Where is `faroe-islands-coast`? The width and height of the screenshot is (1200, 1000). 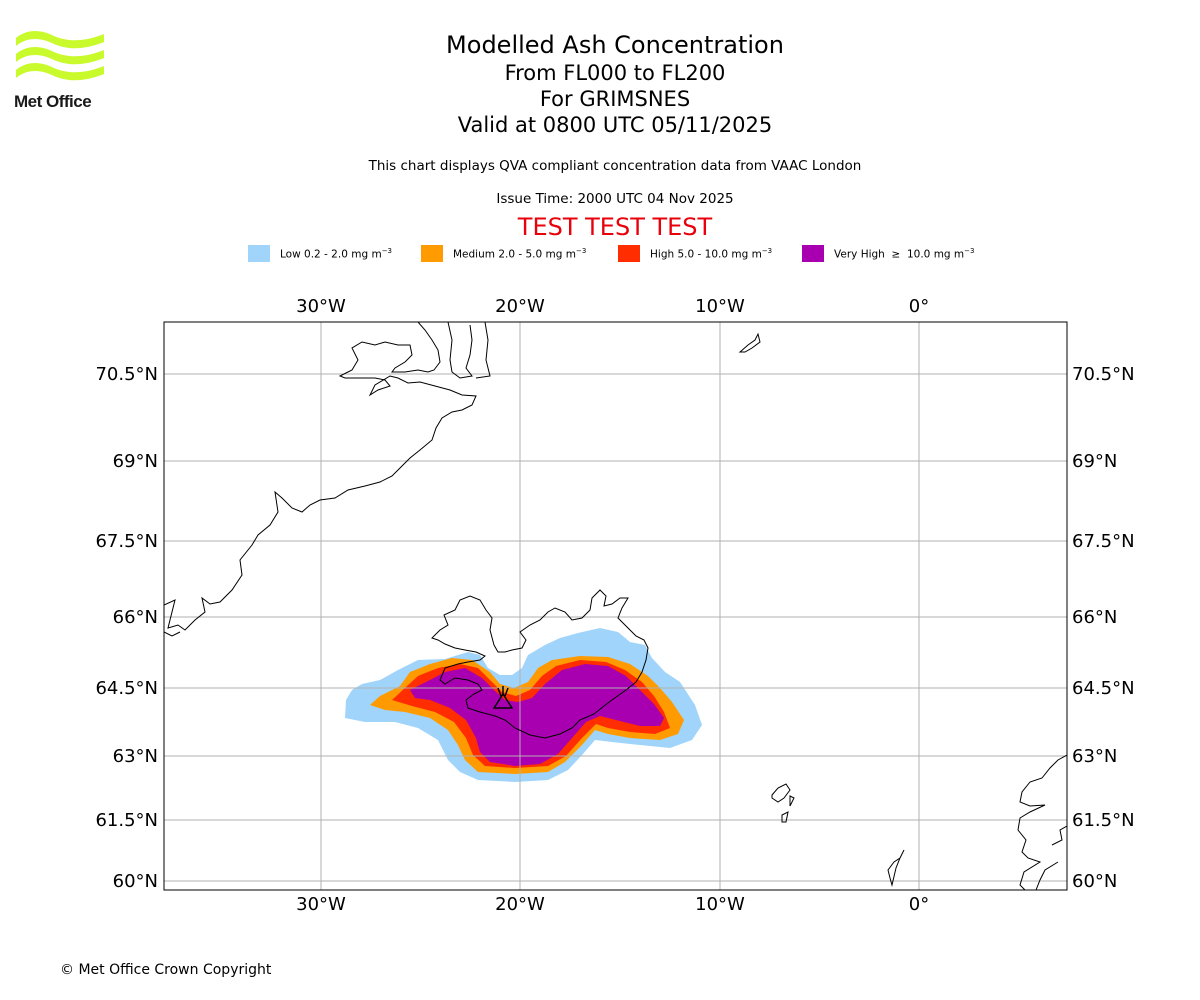
faroe-islands-coast is located at coordinates (783, 803).